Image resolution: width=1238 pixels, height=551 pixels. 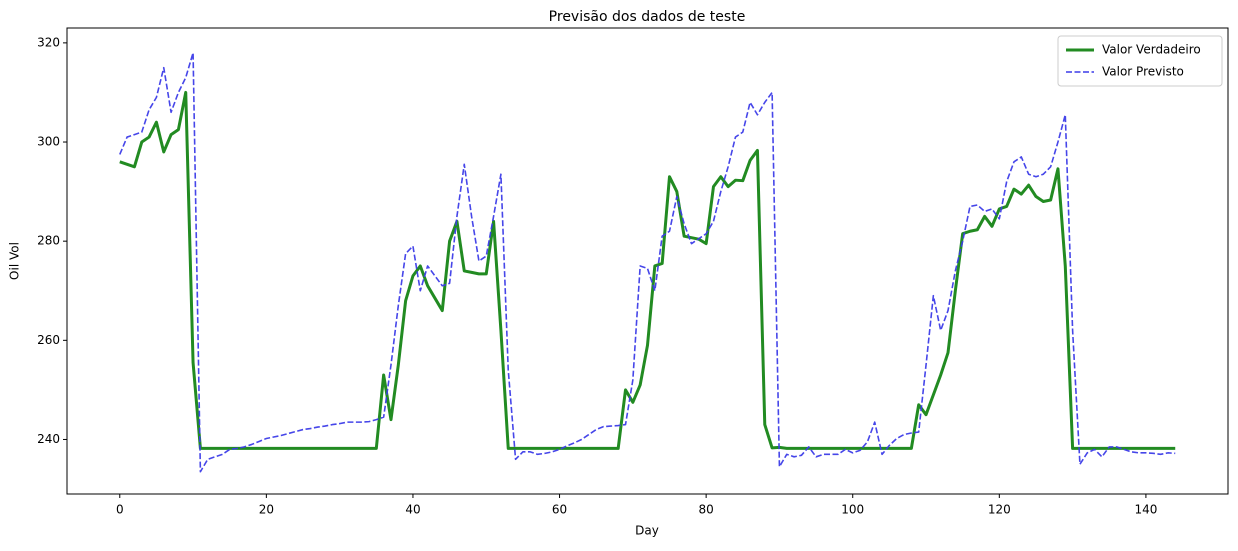 I want to click on y-tick-label: 260, so click(x=48, y=340).